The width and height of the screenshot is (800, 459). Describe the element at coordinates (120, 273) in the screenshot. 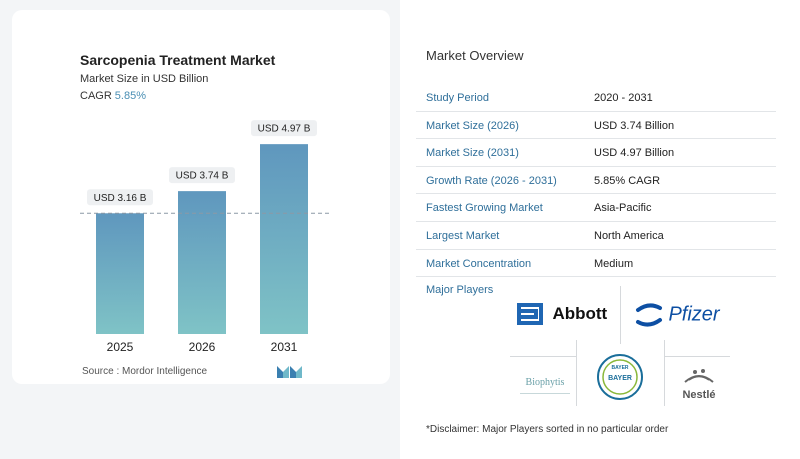

I see `bar-2025` at that location.